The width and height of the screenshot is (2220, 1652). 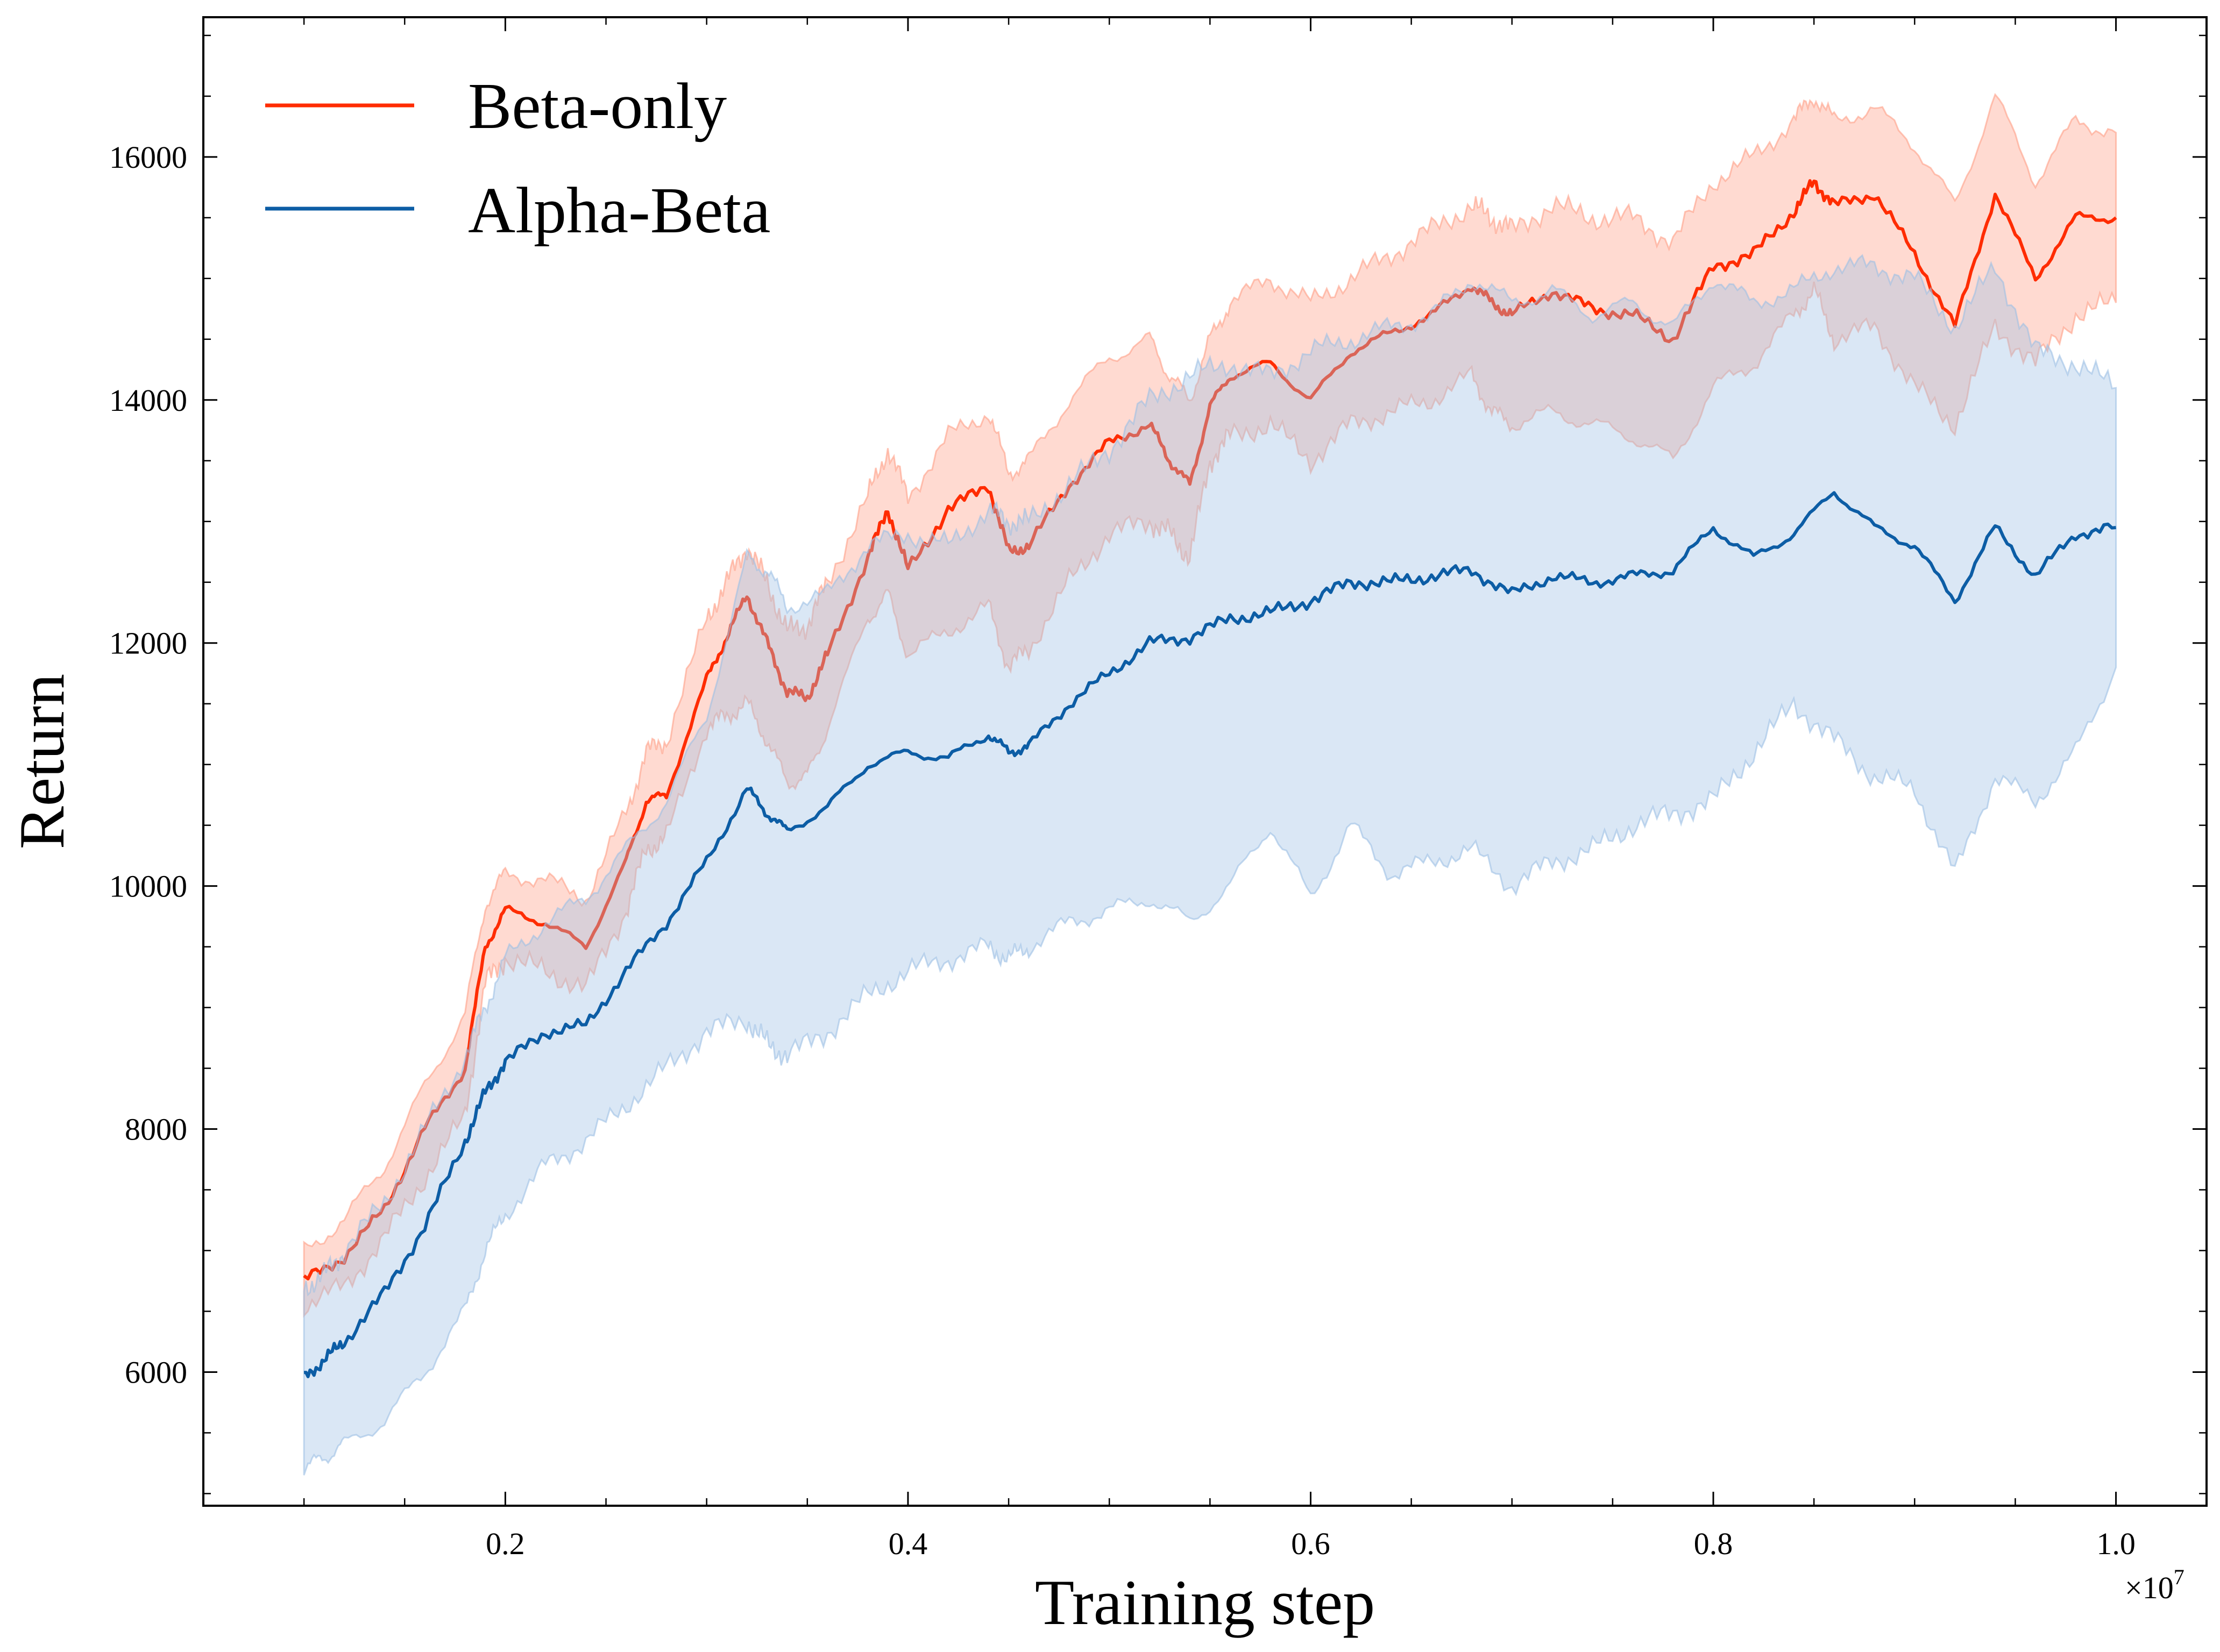 What do you see at coordinates (156, 1129) in the screenshot?
I see `y-tick-label: 8000` at bounding box center [156, 1129].